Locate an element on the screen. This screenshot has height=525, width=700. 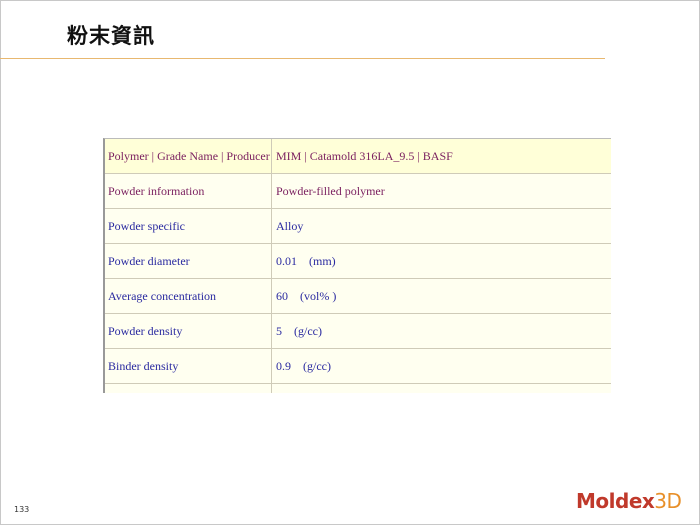
table-row: Powder diameter 0.01 (mm) is located at coordinates (358, 261).